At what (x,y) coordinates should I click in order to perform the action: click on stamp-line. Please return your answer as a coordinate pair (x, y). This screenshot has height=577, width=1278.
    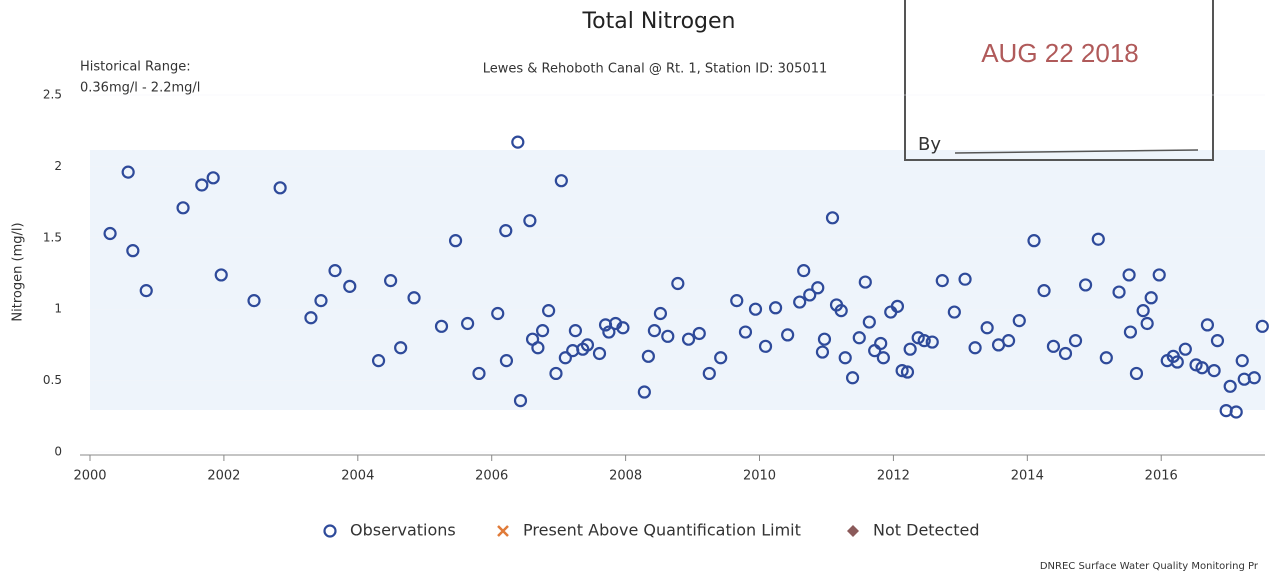
    Looking at the image, I should click on (1076, 151).